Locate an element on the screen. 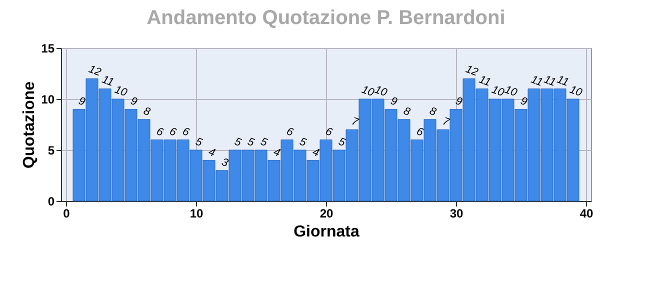 This screenshot has width=660, height=300. y-tick-label: 5 is located at coordinates (51, 151).